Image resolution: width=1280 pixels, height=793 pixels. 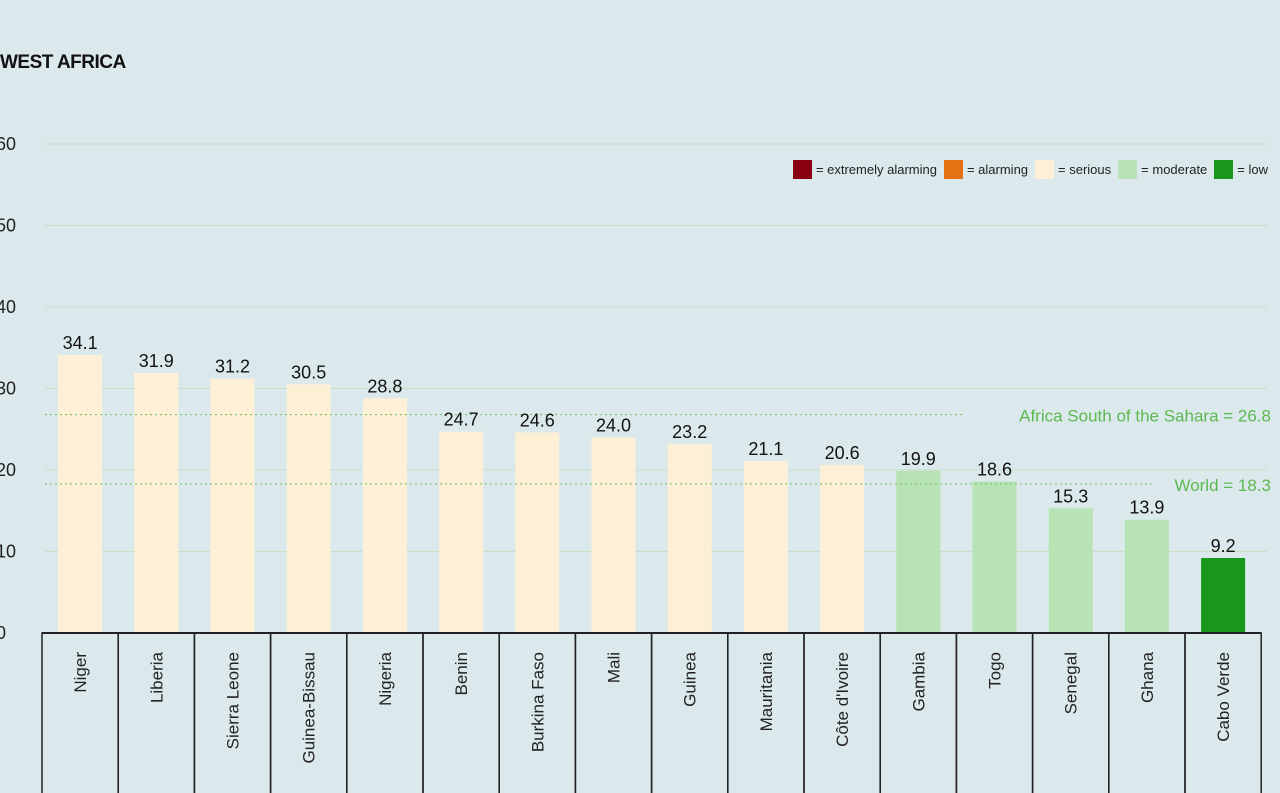 What do you see at coordinates (842, 699) in the screenshot?
I see `x-tick-label: Côte d'Ivoire` at bounding box center [842, 699].